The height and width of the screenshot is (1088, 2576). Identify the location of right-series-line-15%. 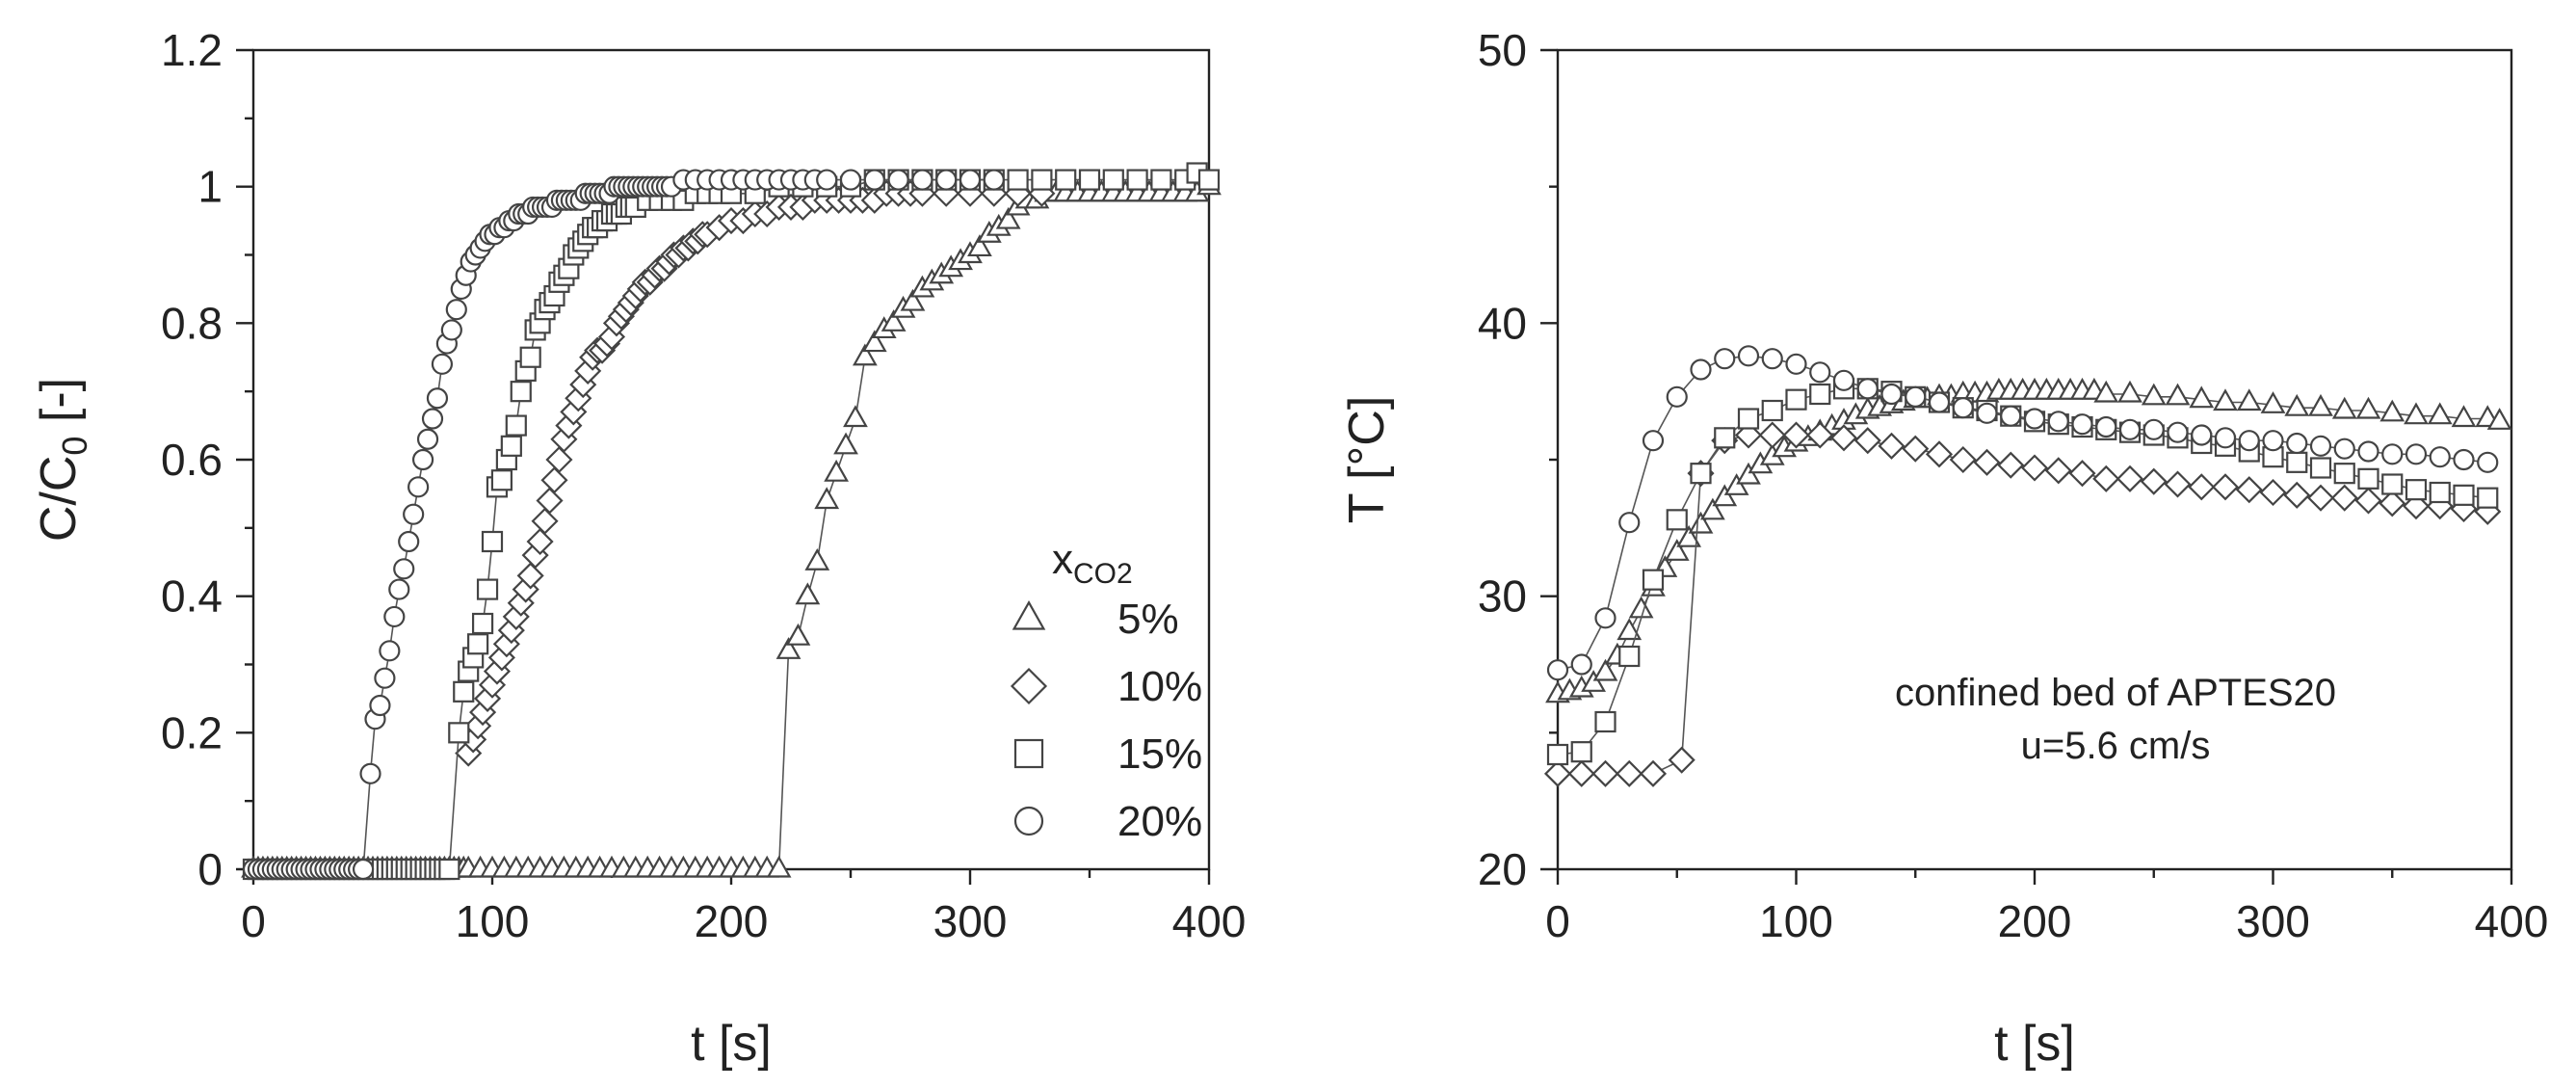
(2023, 571).